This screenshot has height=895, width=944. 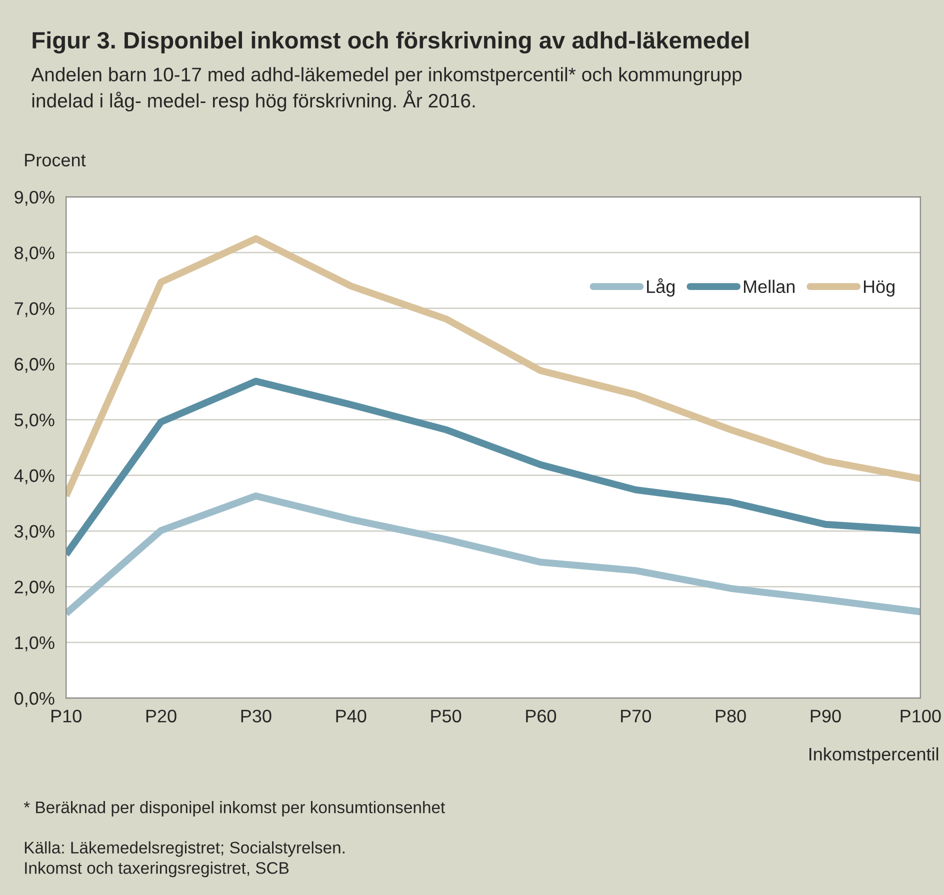 What do you see at coordinates (351, 716) in the screenshot?
I see `x-tick-label: P40` at bounding box center [351, 716].